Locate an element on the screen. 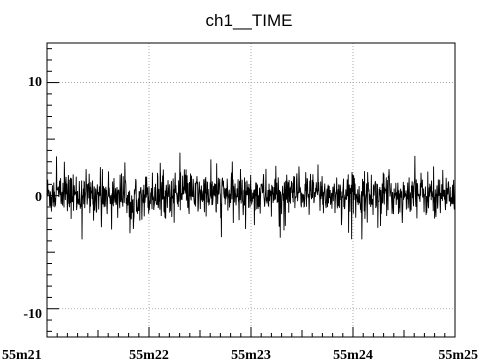  x-tick-label-55m21: 55m21 is located at coordinates (22, 355).